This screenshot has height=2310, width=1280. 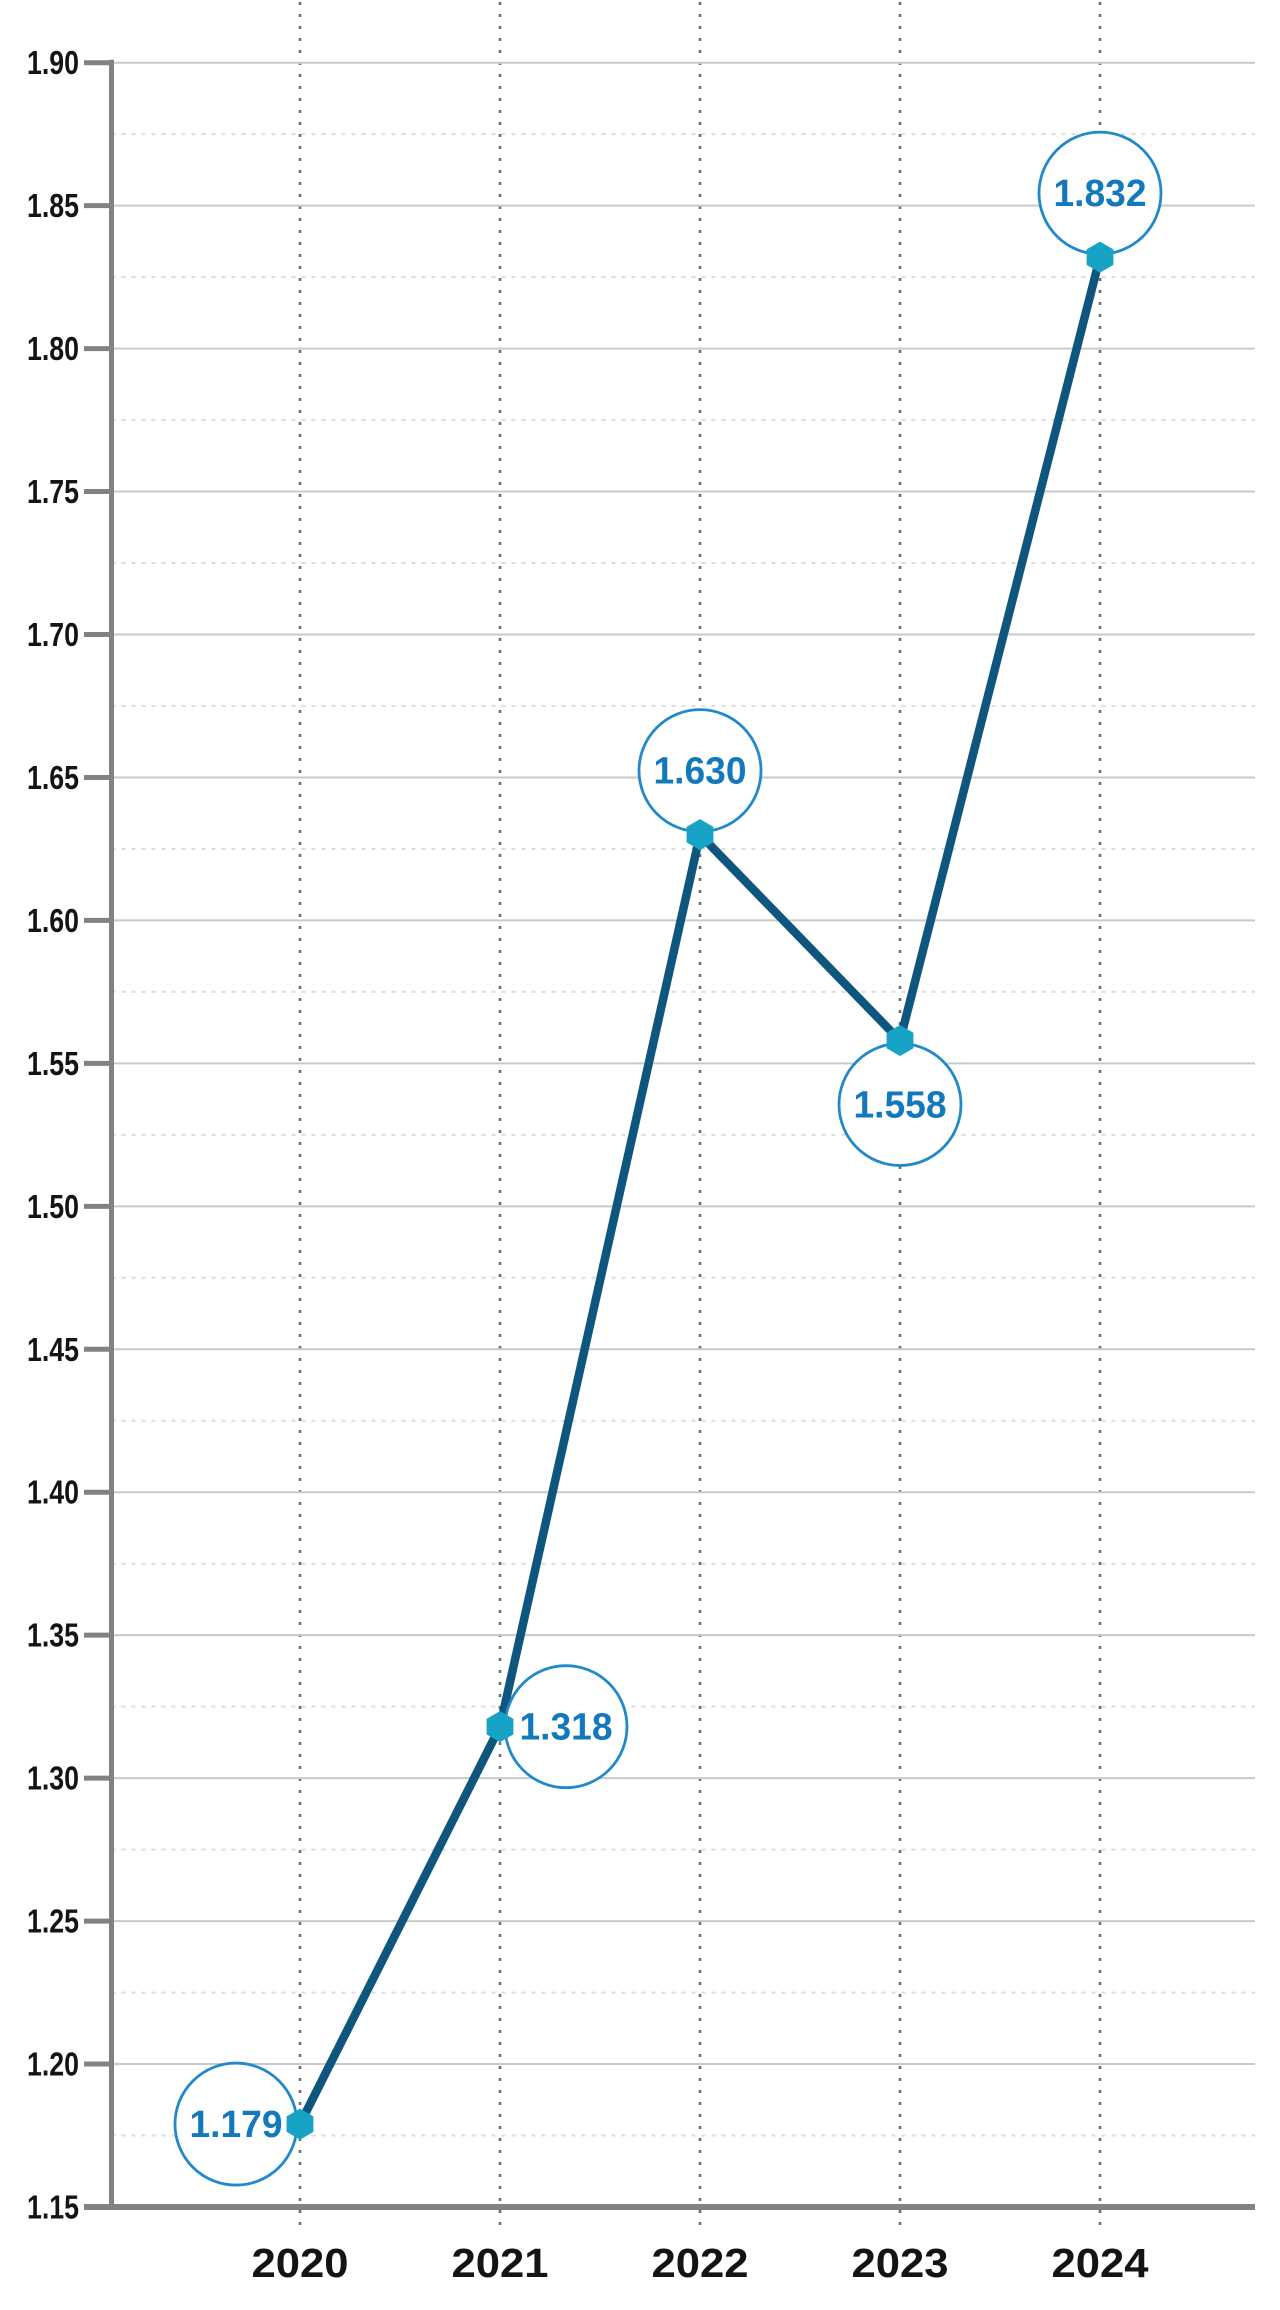 What do you see at coordinates (300, 2263) in the screenshot?
I see `x-tick-label: 2020` at bounding box center [300, 2263].